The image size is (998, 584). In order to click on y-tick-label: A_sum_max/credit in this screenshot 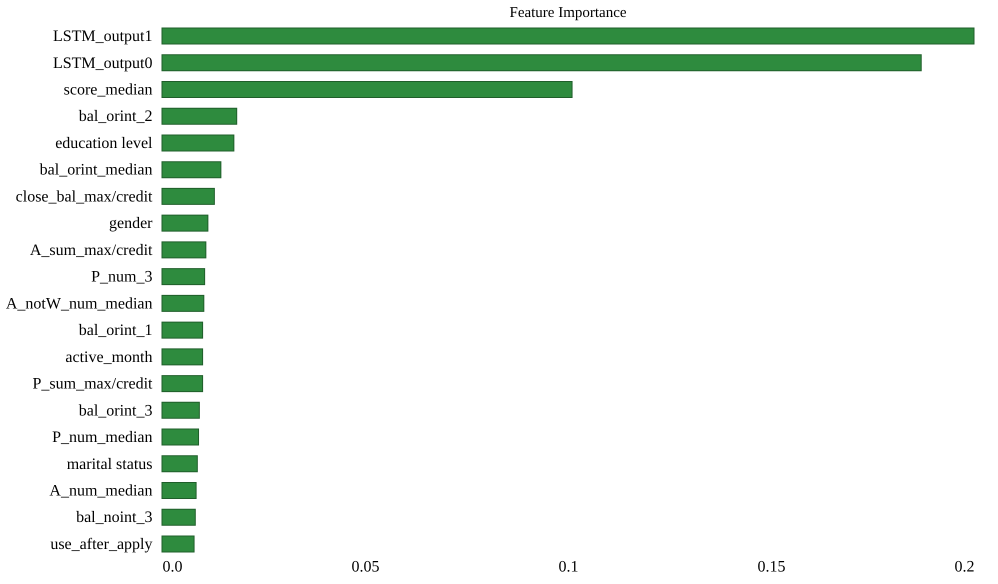, I will do `click(92, 250)`.